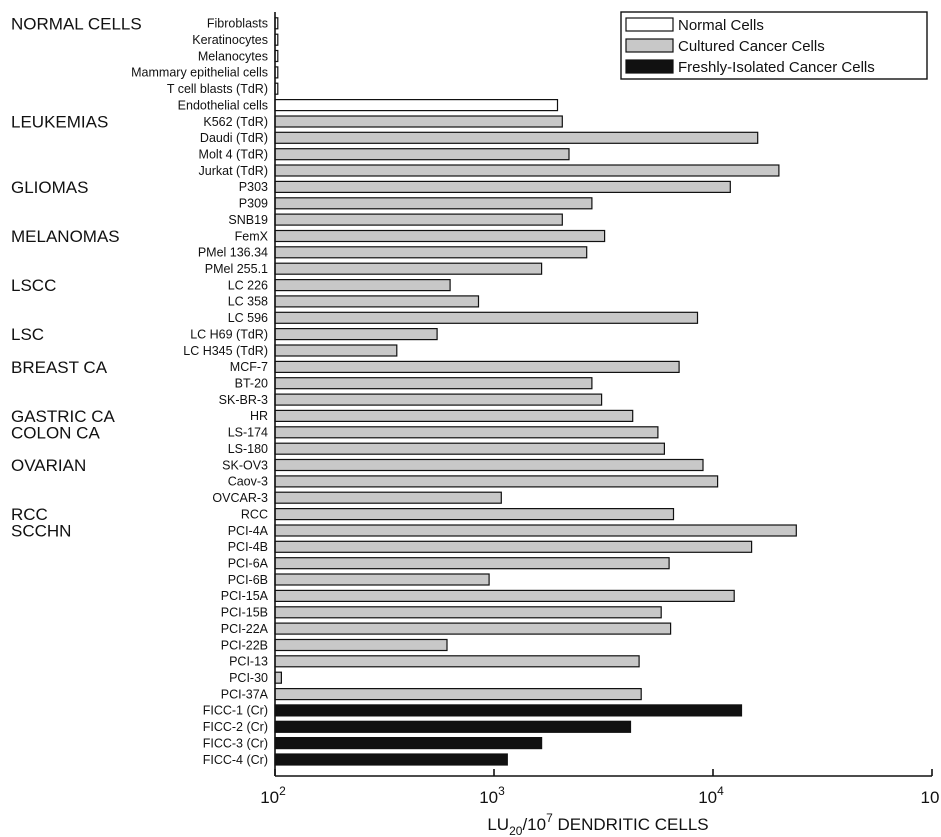 Image resolution: width=941 pixels, height=837 pixels. Describe the element at coordinates (502, 186) in the screenshot. I see `bar-p303` at that location.